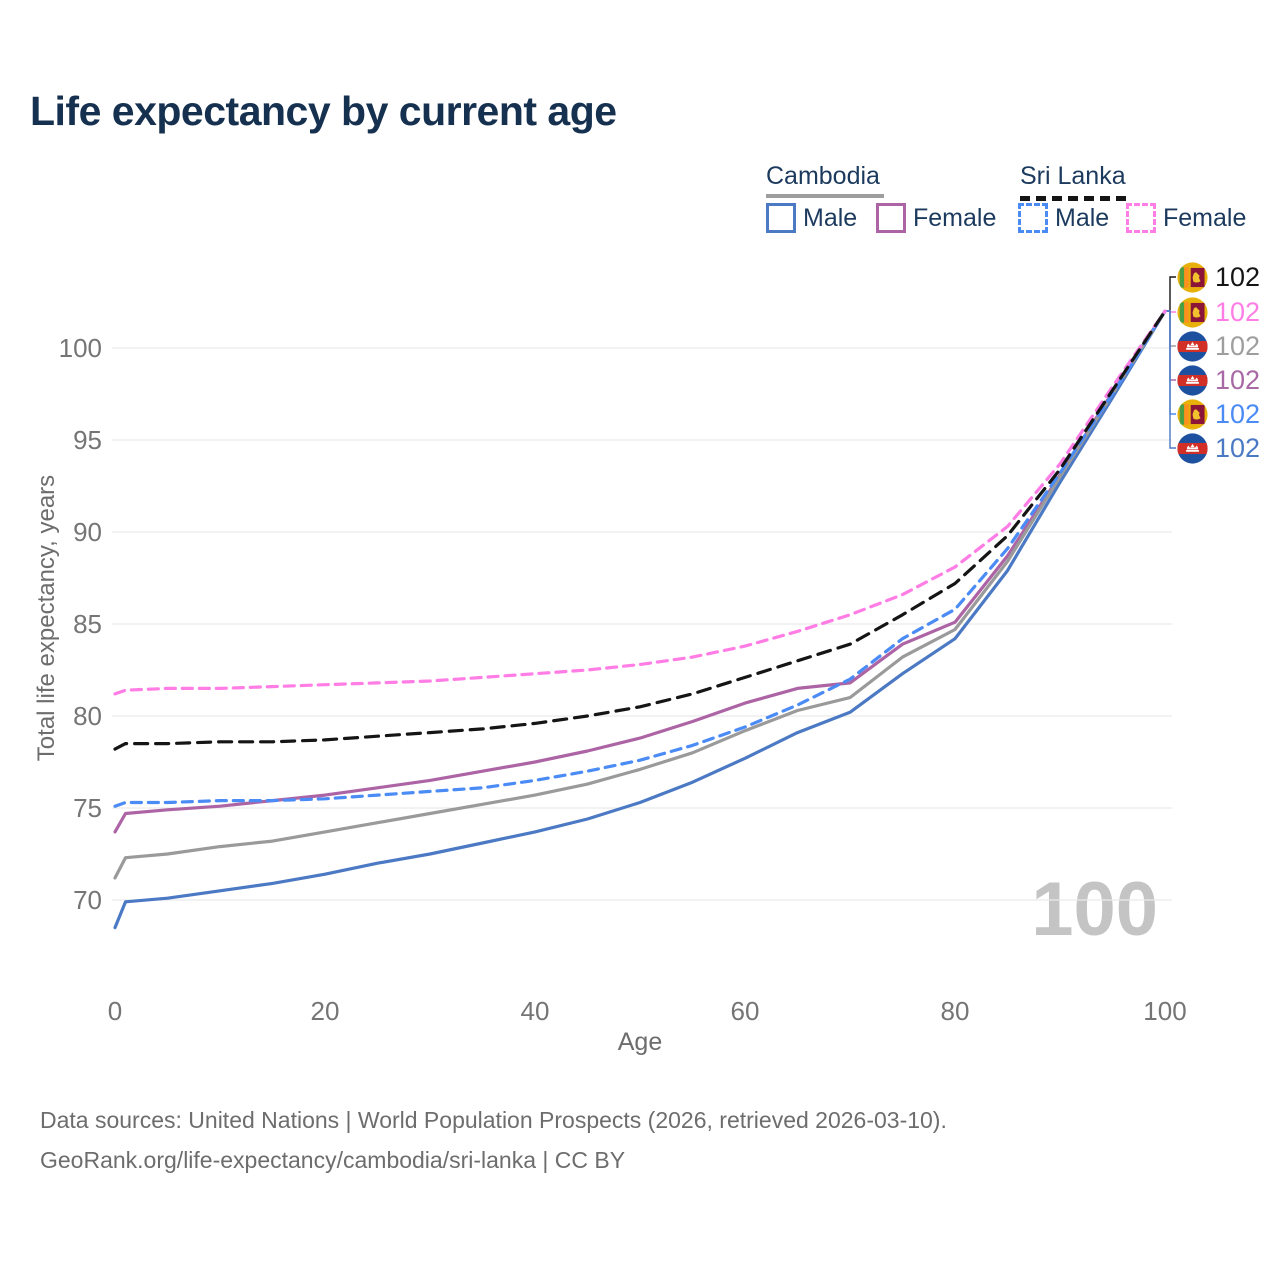  What do you see at coordinates (1033, 218) in the screenshot?
I see `sri-lanka-male-swatch` at bounding box center [1033, 218].